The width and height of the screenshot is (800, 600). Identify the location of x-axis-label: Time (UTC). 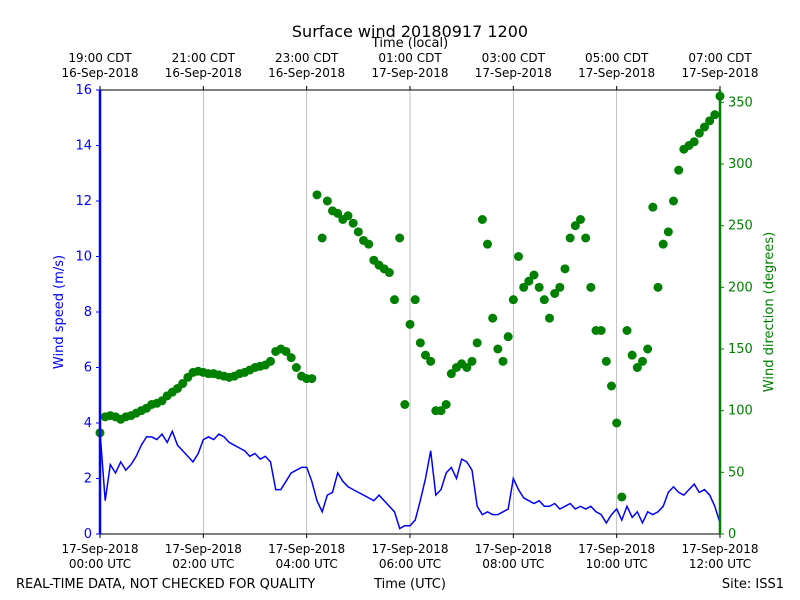
(409, 584).